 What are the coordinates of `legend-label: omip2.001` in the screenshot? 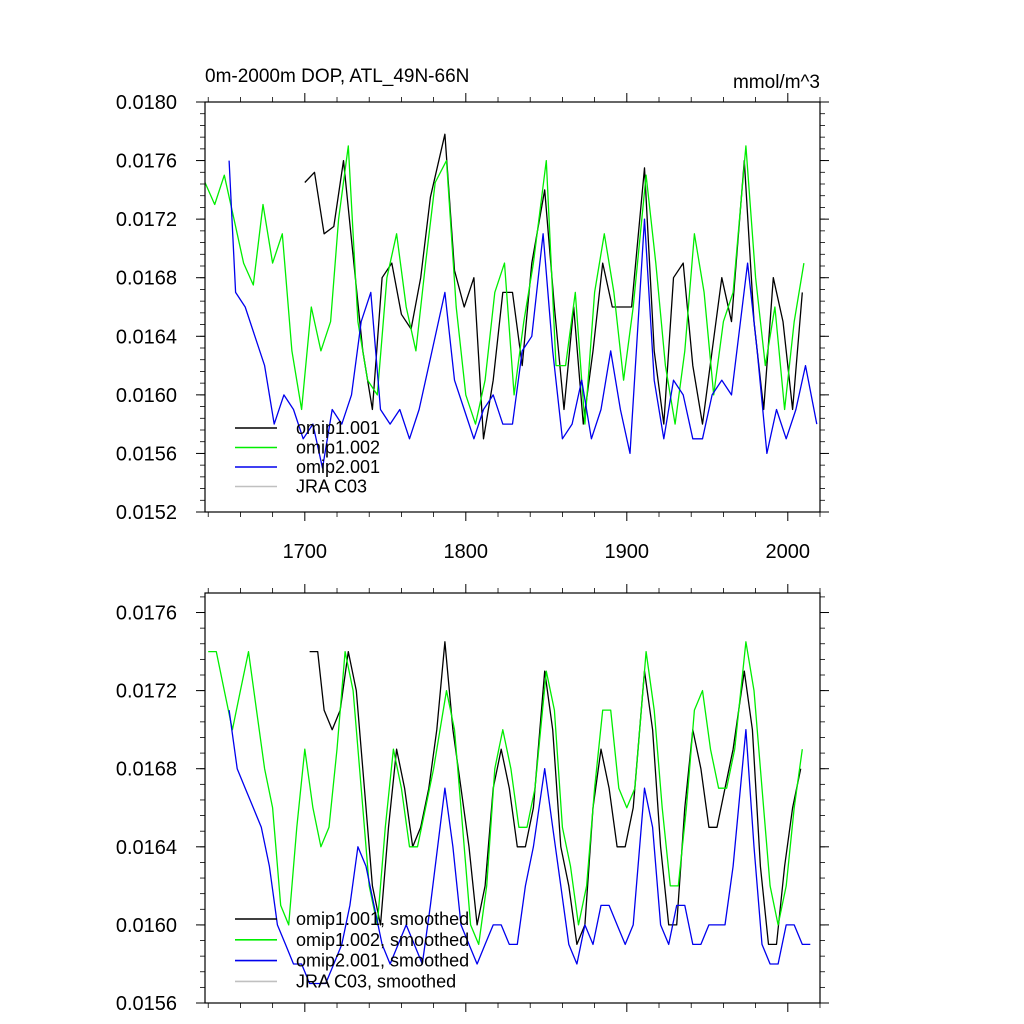 It's located at (338, 467).